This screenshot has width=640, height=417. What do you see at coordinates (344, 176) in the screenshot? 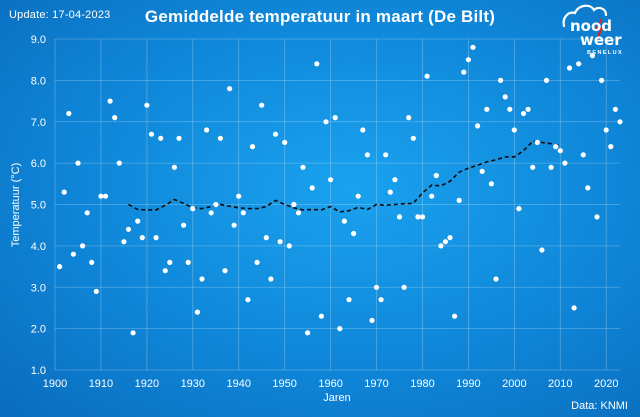
I see `trend-line` at bounding box center [344, 176].